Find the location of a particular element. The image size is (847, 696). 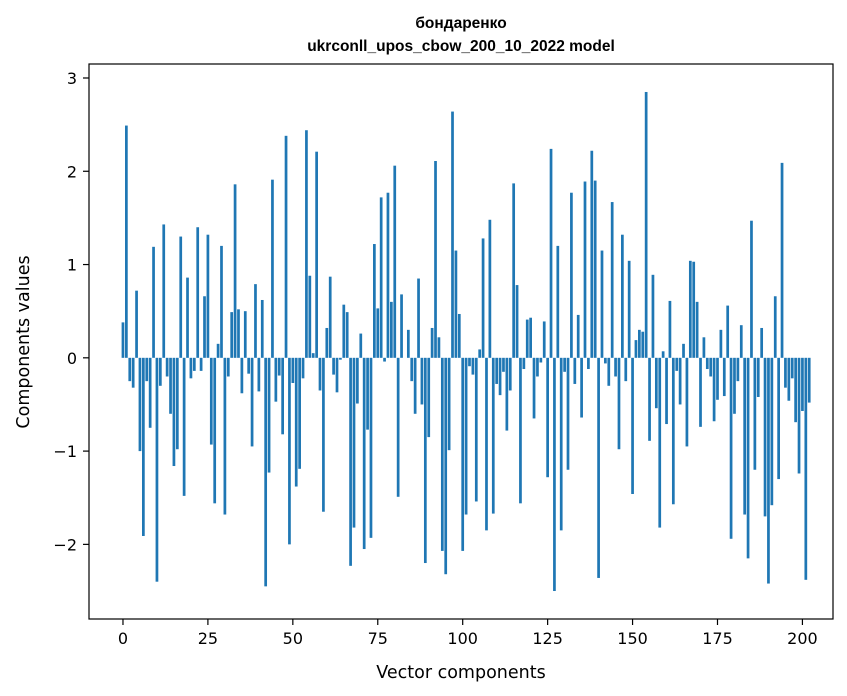

chart-title-line1: бондаренко is located at coordinates (460, 23).